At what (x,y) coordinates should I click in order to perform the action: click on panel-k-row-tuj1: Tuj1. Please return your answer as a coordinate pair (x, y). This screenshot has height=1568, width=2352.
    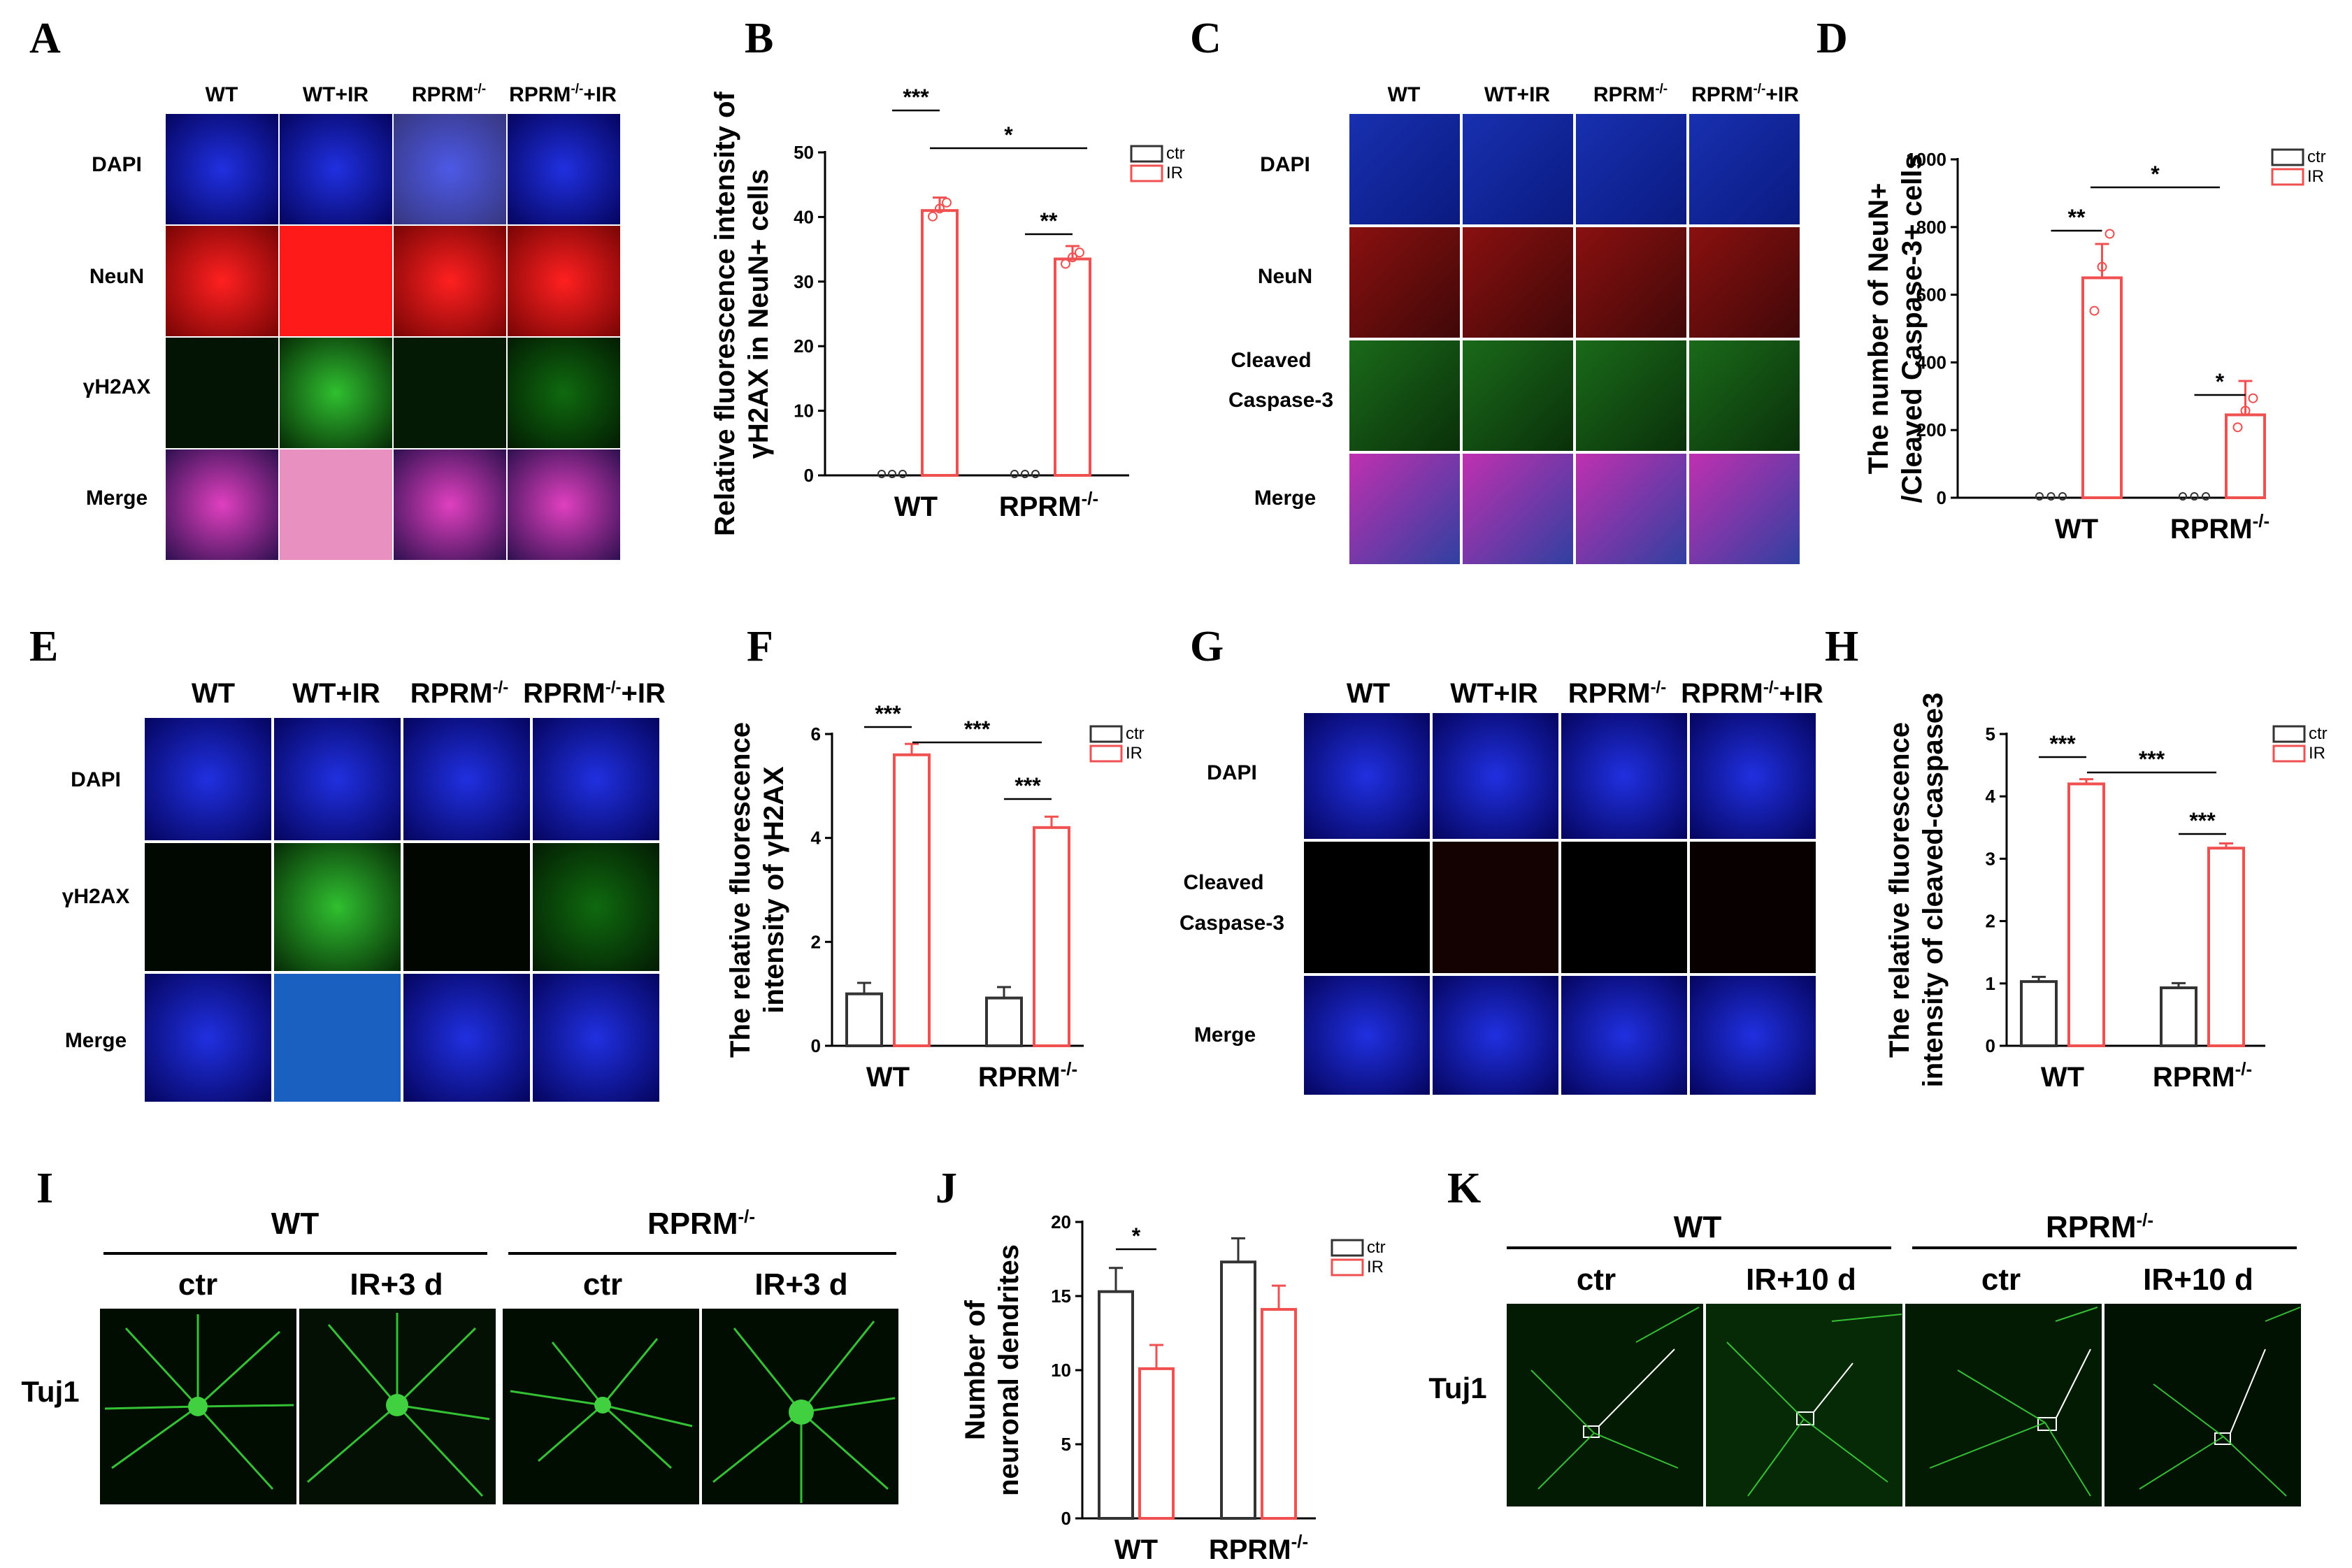
    Looking at the image, I should click on (1457, 1388).